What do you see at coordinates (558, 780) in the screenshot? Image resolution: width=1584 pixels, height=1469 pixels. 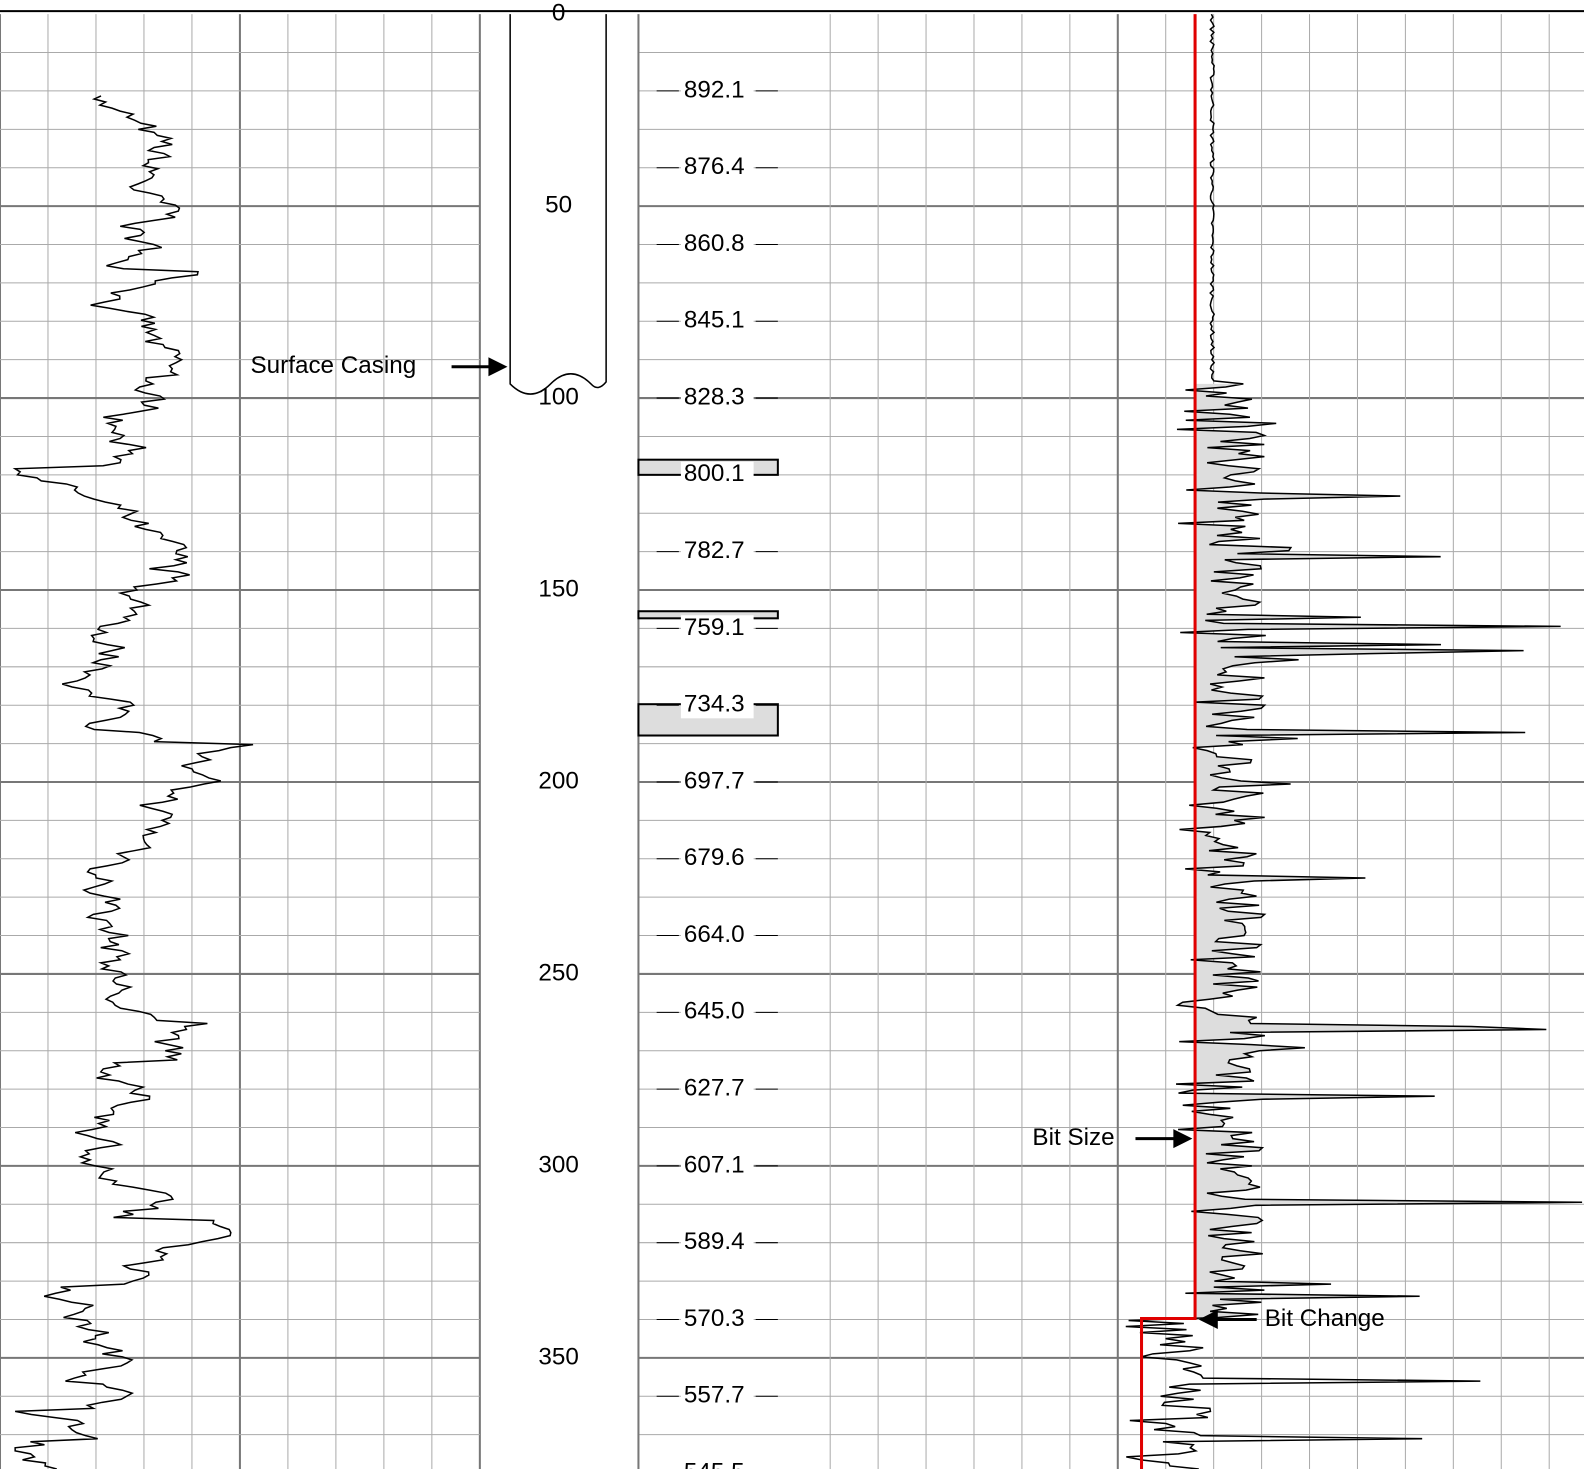 I see `depth-label: 200` at bounding box center [558, 780].